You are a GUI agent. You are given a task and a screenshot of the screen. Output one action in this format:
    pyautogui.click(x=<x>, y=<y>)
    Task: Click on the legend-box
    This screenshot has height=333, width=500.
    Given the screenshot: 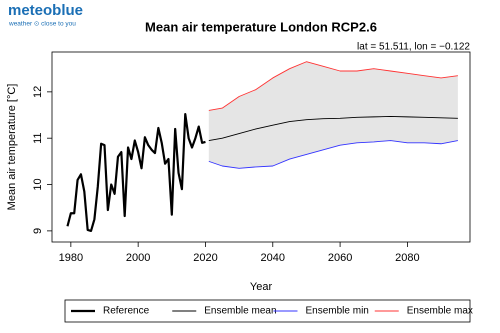 What is the action you would take?
    pyautogui.click(x=267, y=311)
    